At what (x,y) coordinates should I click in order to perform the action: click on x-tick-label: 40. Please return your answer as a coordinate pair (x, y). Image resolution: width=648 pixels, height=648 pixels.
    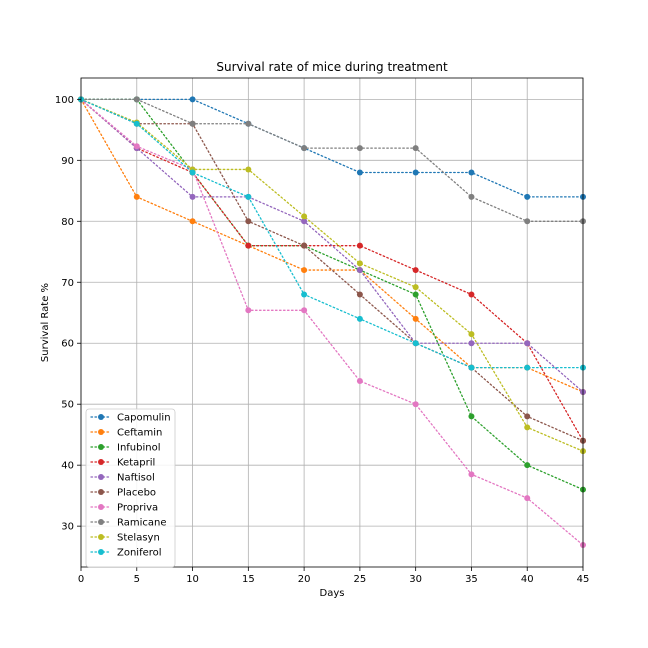
    Looking at the image, I should click on (527, 579).